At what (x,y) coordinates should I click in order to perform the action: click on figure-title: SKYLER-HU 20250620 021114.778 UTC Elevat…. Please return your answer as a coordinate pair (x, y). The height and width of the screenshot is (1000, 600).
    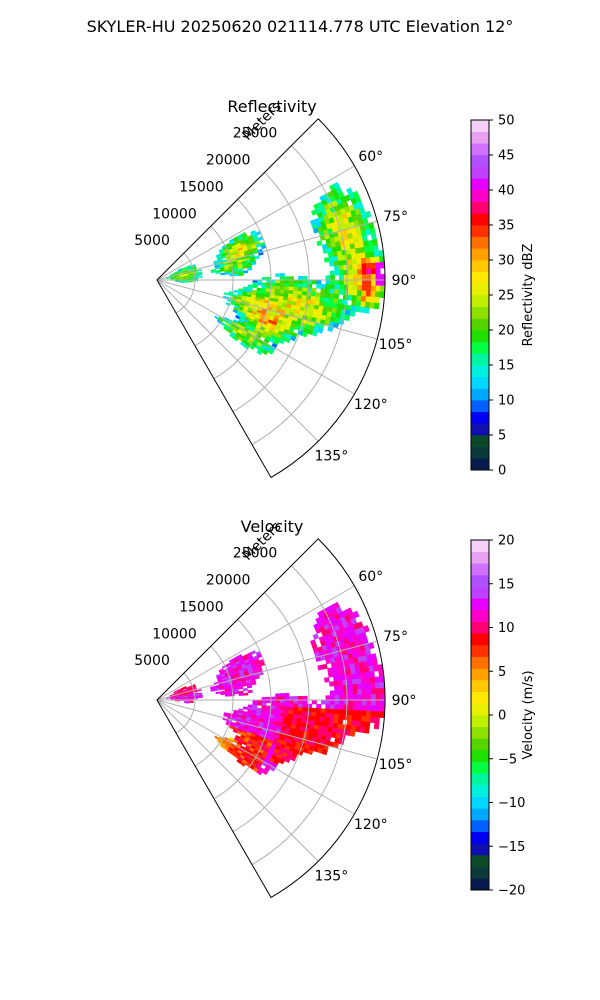
    Looking at the image, I should click on (300, 26).